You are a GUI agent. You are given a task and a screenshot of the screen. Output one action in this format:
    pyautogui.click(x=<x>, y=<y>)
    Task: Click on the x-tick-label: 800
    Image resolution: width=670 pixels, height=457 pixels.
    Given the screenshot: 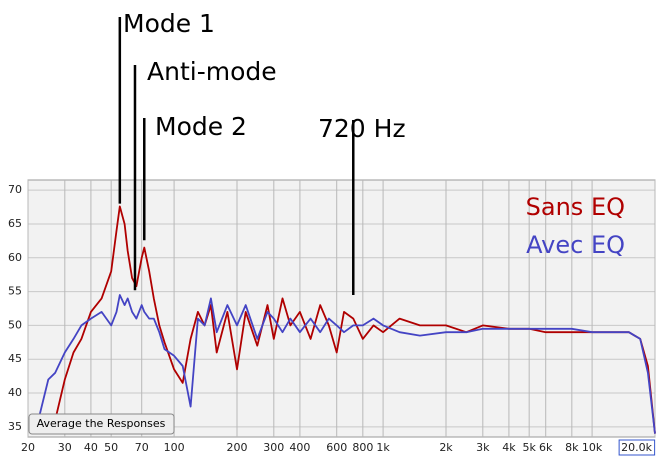 What is the action you would take?
    pyautogui.click(x=362, y=447)
    